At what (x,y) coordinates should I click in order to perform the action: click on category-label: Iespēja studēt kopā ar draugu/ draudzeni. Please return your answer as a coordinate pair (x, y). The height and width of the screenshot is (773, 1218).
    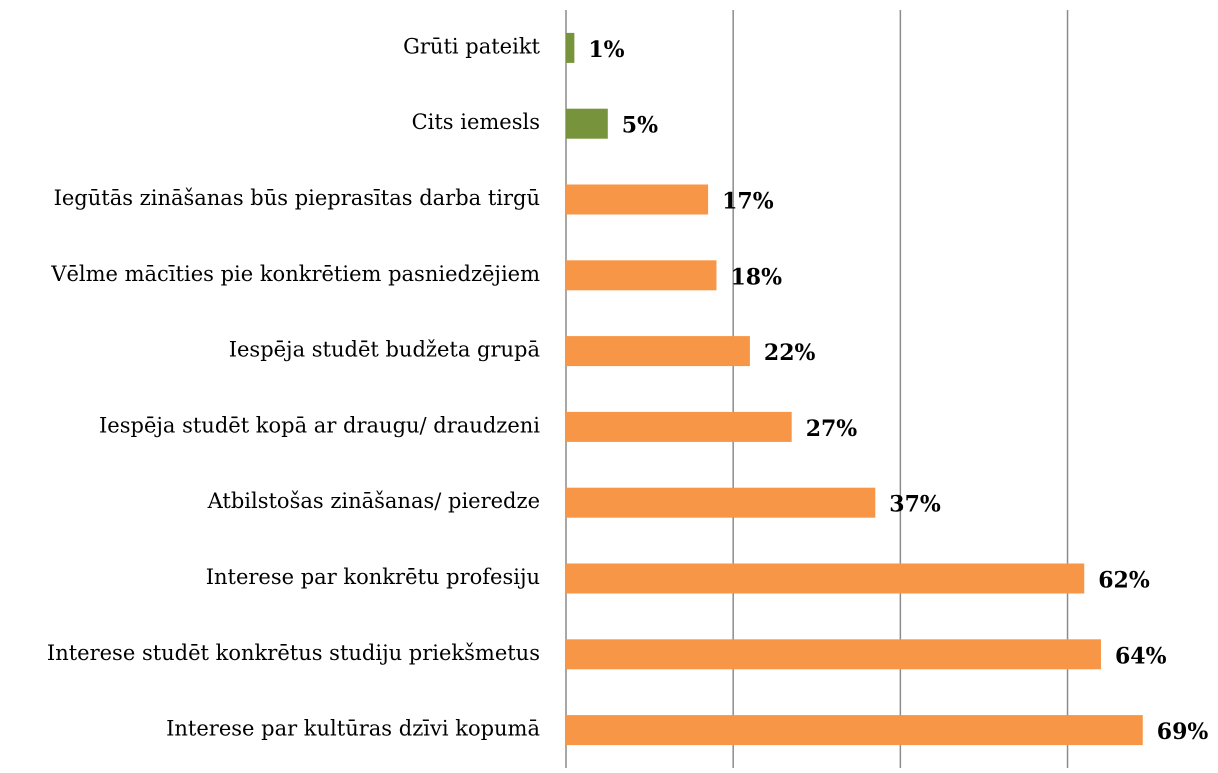
    Looking at the image, I should click on (319, 425).